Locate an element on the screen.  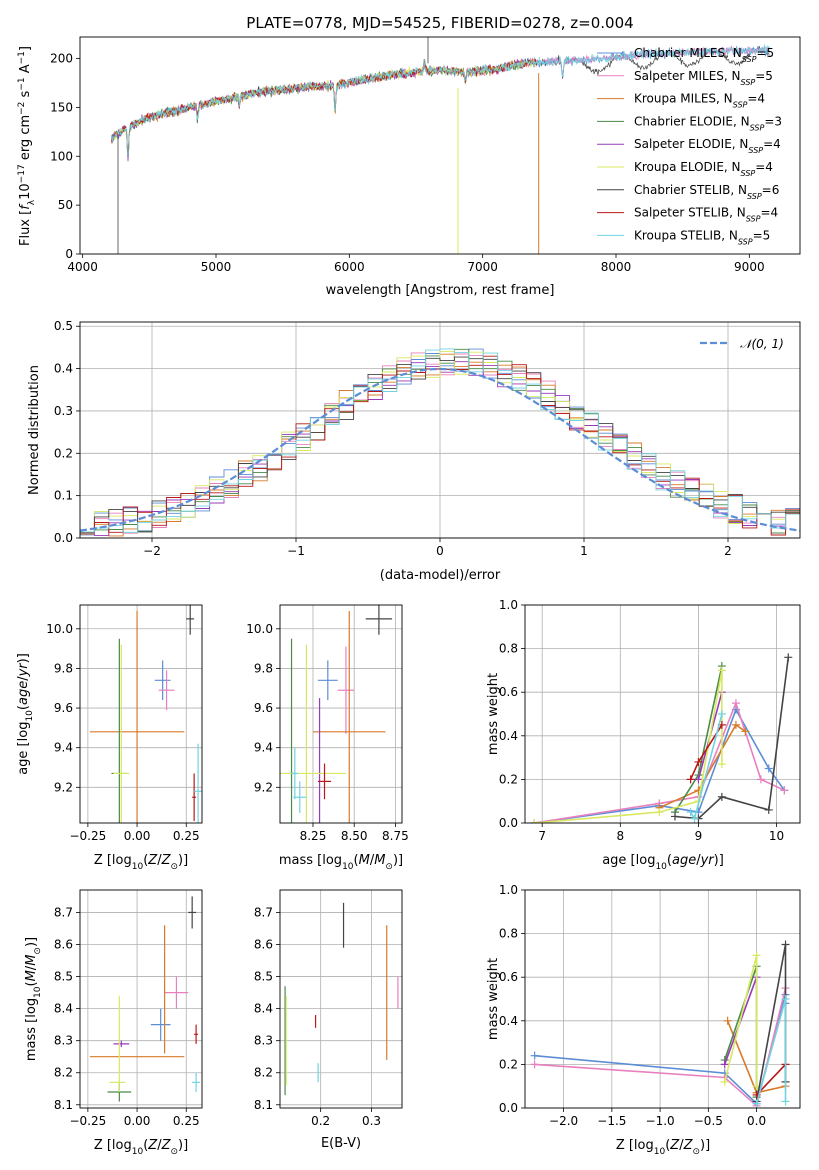
weight-line-kroupa-miles is located at coordinates (702, 766).